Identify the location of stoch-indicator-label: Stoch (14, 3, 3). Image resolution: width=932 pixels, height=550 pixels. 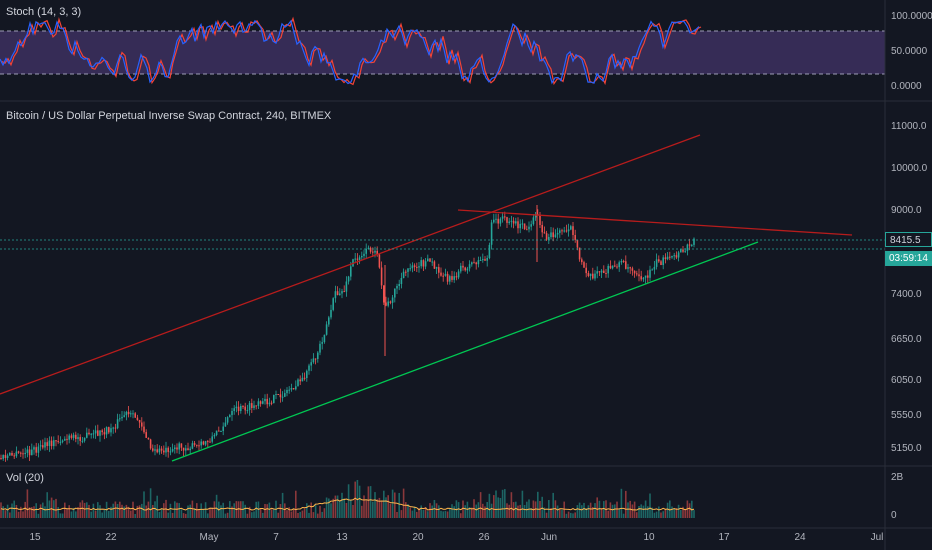
(44, 12).